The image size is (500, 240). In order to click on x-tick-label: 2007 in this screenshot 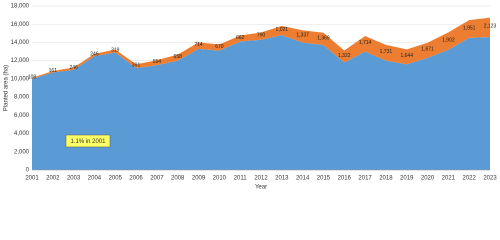, I will do `click(157, 179)`.